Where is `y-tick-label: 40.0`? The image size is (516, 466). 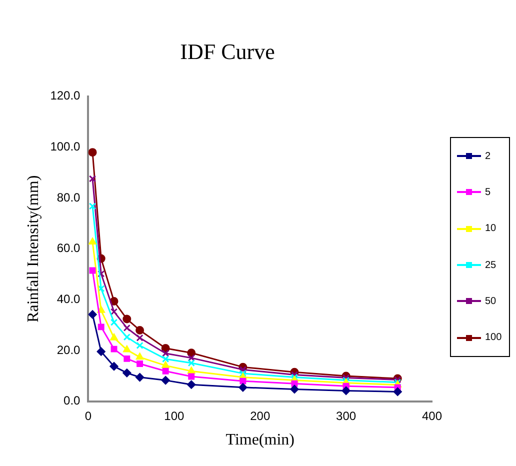 y-tick-label: 40.0 is located at coordinates (68, 299).